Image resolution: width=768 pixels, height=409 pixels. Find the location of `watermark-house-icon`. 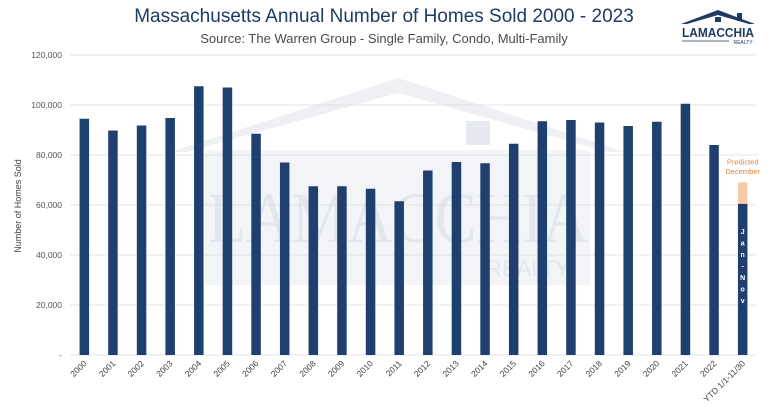

watermark-house-icon is located at coordinates (397, 115).